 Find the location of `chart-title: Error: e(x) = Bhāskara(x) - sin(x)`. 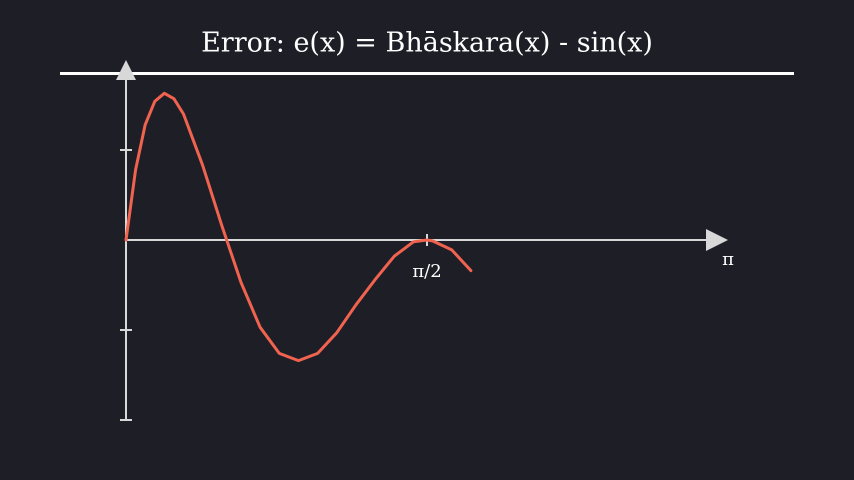

chart-title: Error: e(x) = Bhāskara(x) - sin(x) is located at coordinates (427, 43).